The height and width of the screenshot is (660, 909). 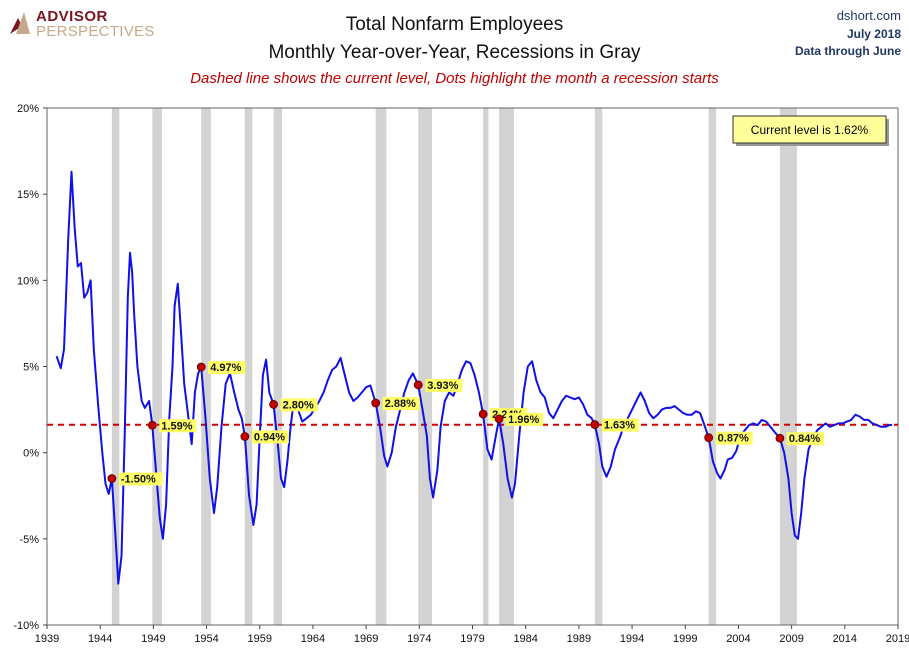 I want to click on x-tick-label: 1994, so click(x=632, y=639).